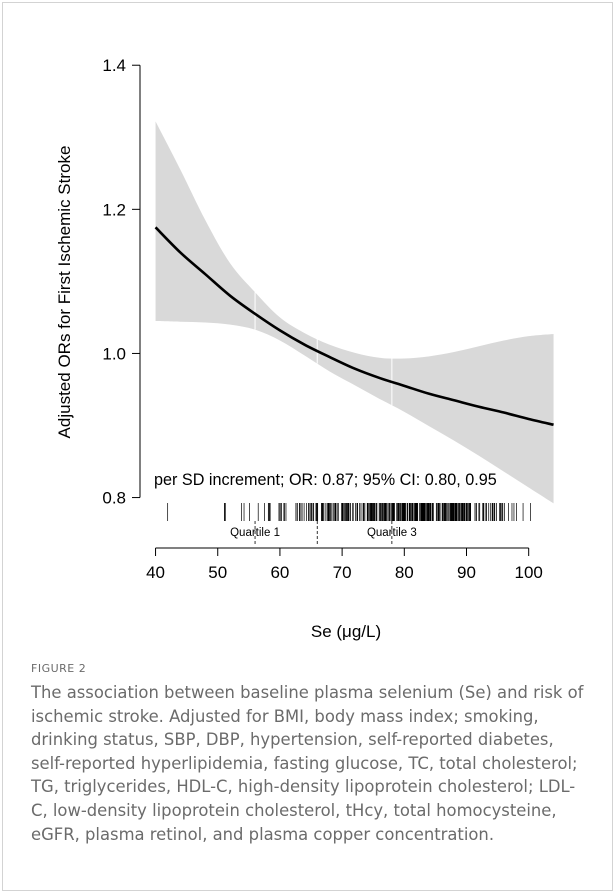  What do you see at coordinates (349, 524) in the screenshot?
I see `rug: Quartile 1 Quartile 3` at bounding box center [349, 524].